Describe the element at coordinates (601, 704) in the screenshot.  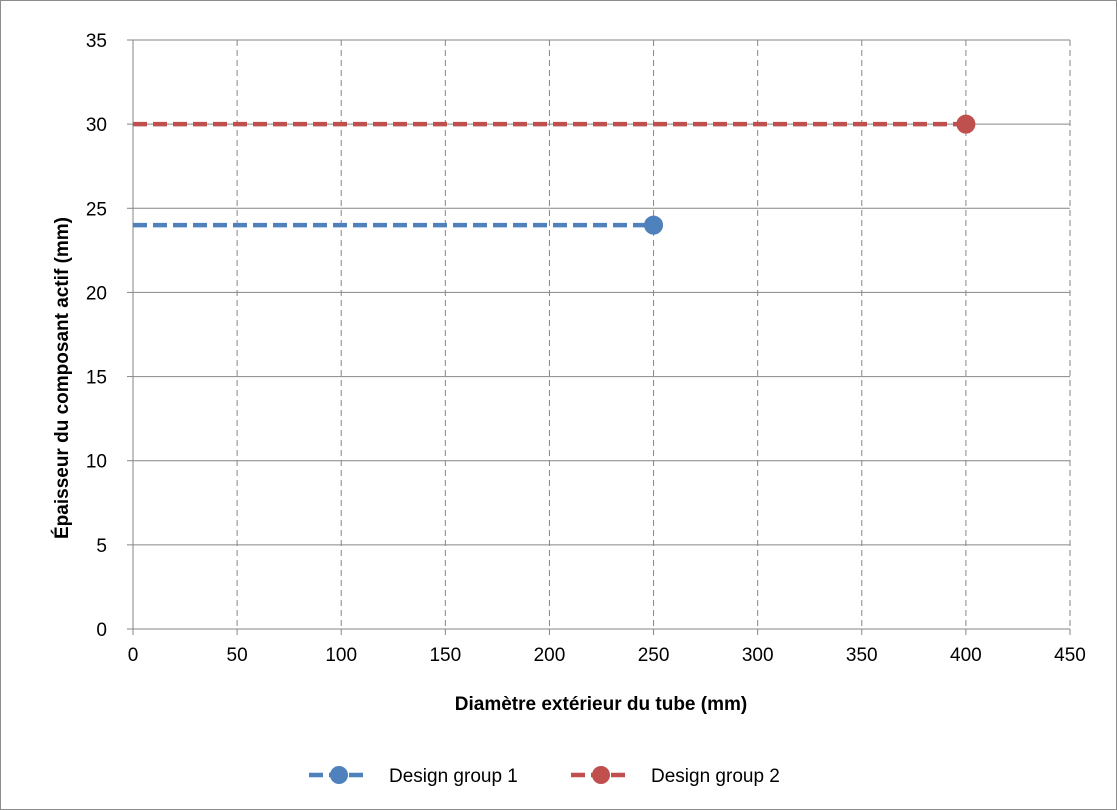
I see `x-axis-title: Diamètre extérieur du tube (mm)` at that location.